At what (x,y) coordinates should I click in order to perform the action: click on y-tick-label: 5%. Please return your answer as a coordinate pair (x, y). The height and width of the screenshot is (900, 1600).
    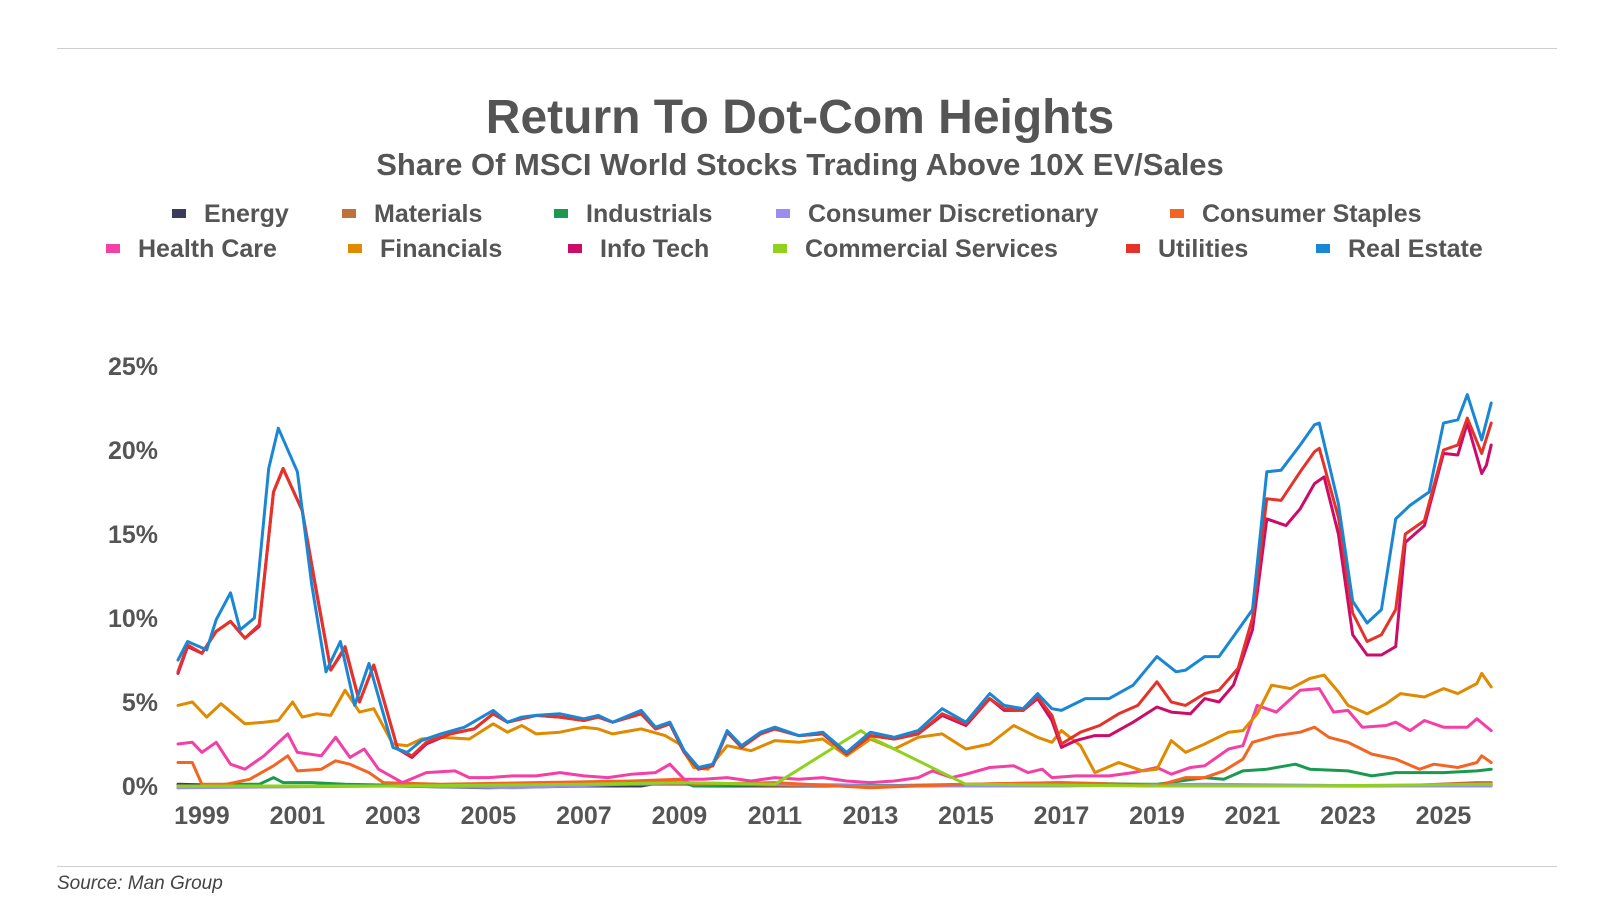
    Looking at the image, I should click on (140, 703).